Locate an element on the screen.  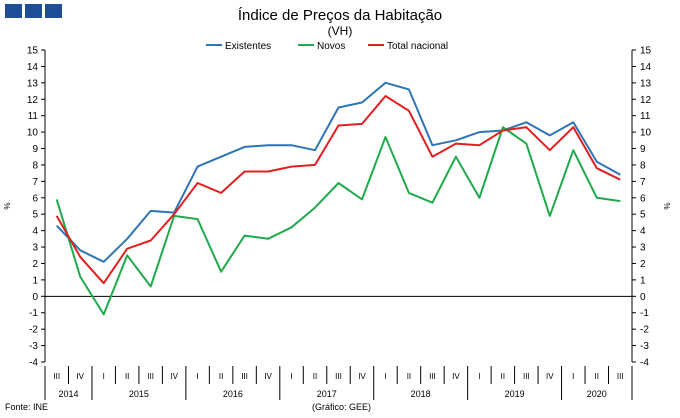
y-tick-label-left: -4 is located at coordinates (33, 363).